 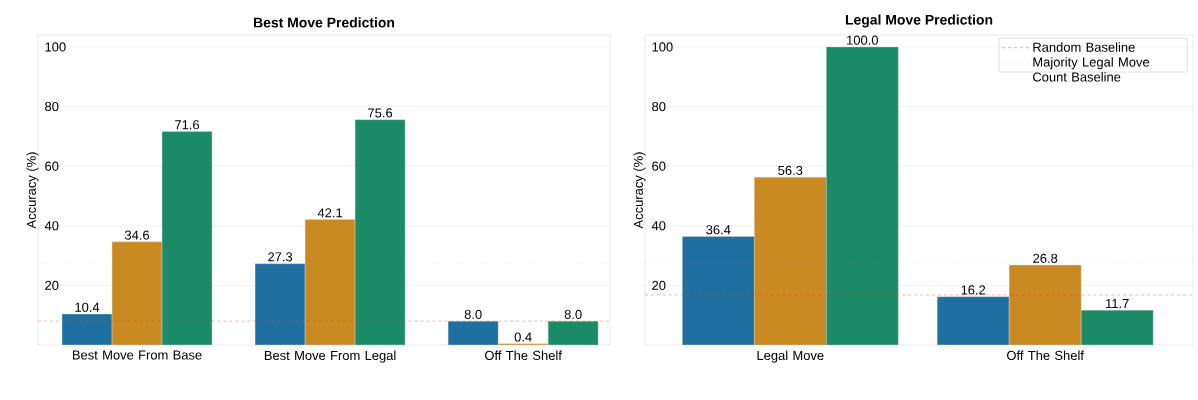 I want to click on data-label: 42.1, so click(x=330, y=213).